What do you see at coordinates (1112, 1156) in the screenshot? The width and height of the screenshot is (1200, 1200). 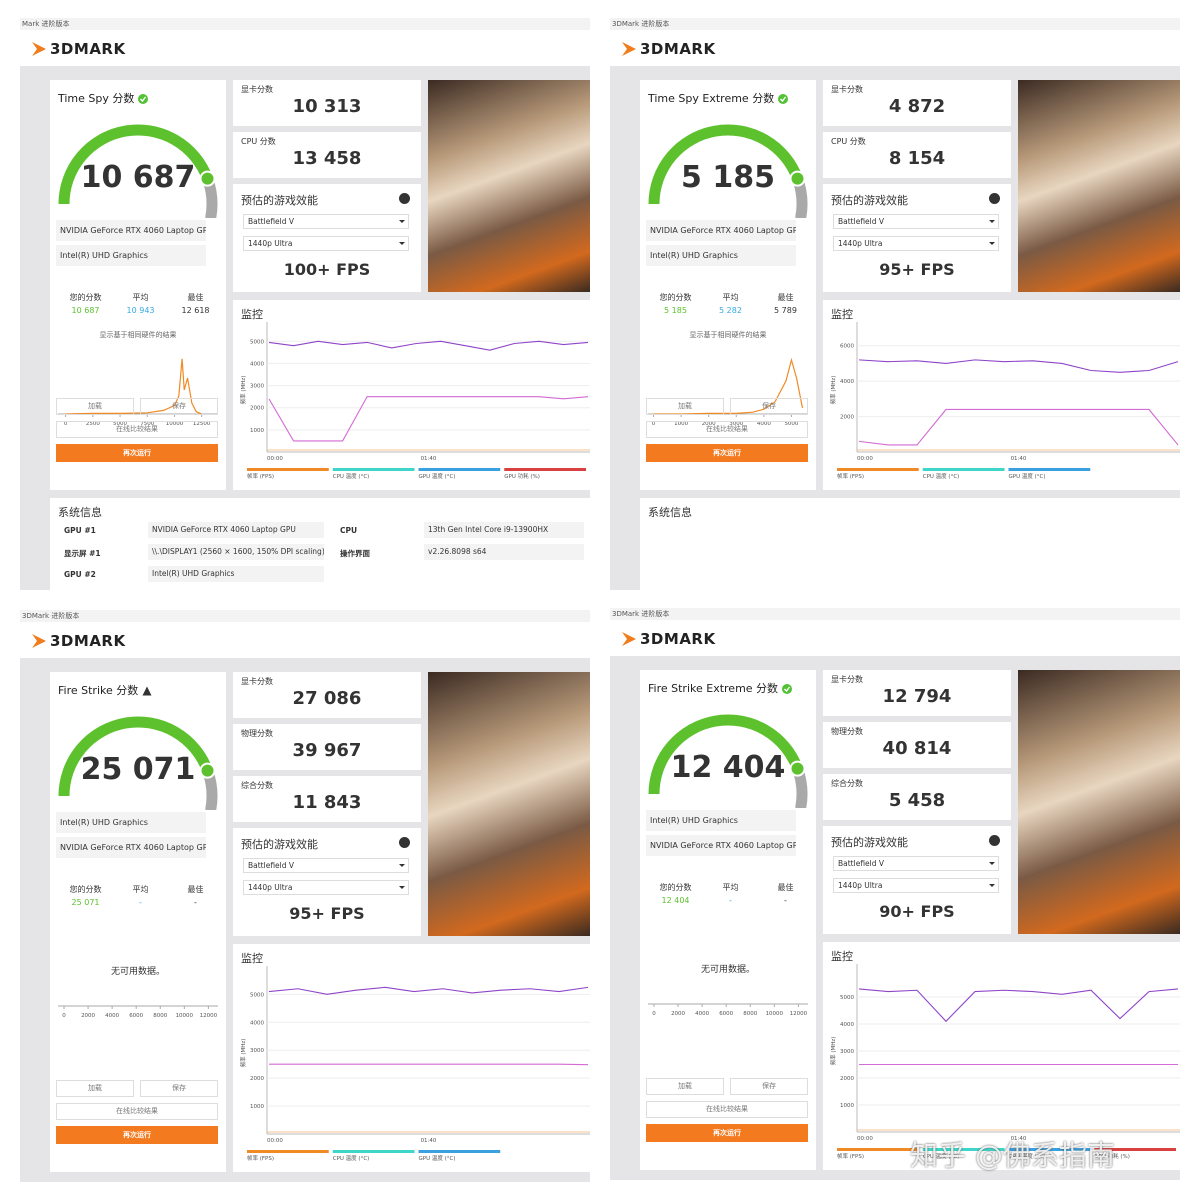 I see `legend-label: GPU 功耗 (%)` at bounding box center [1112, 1156].